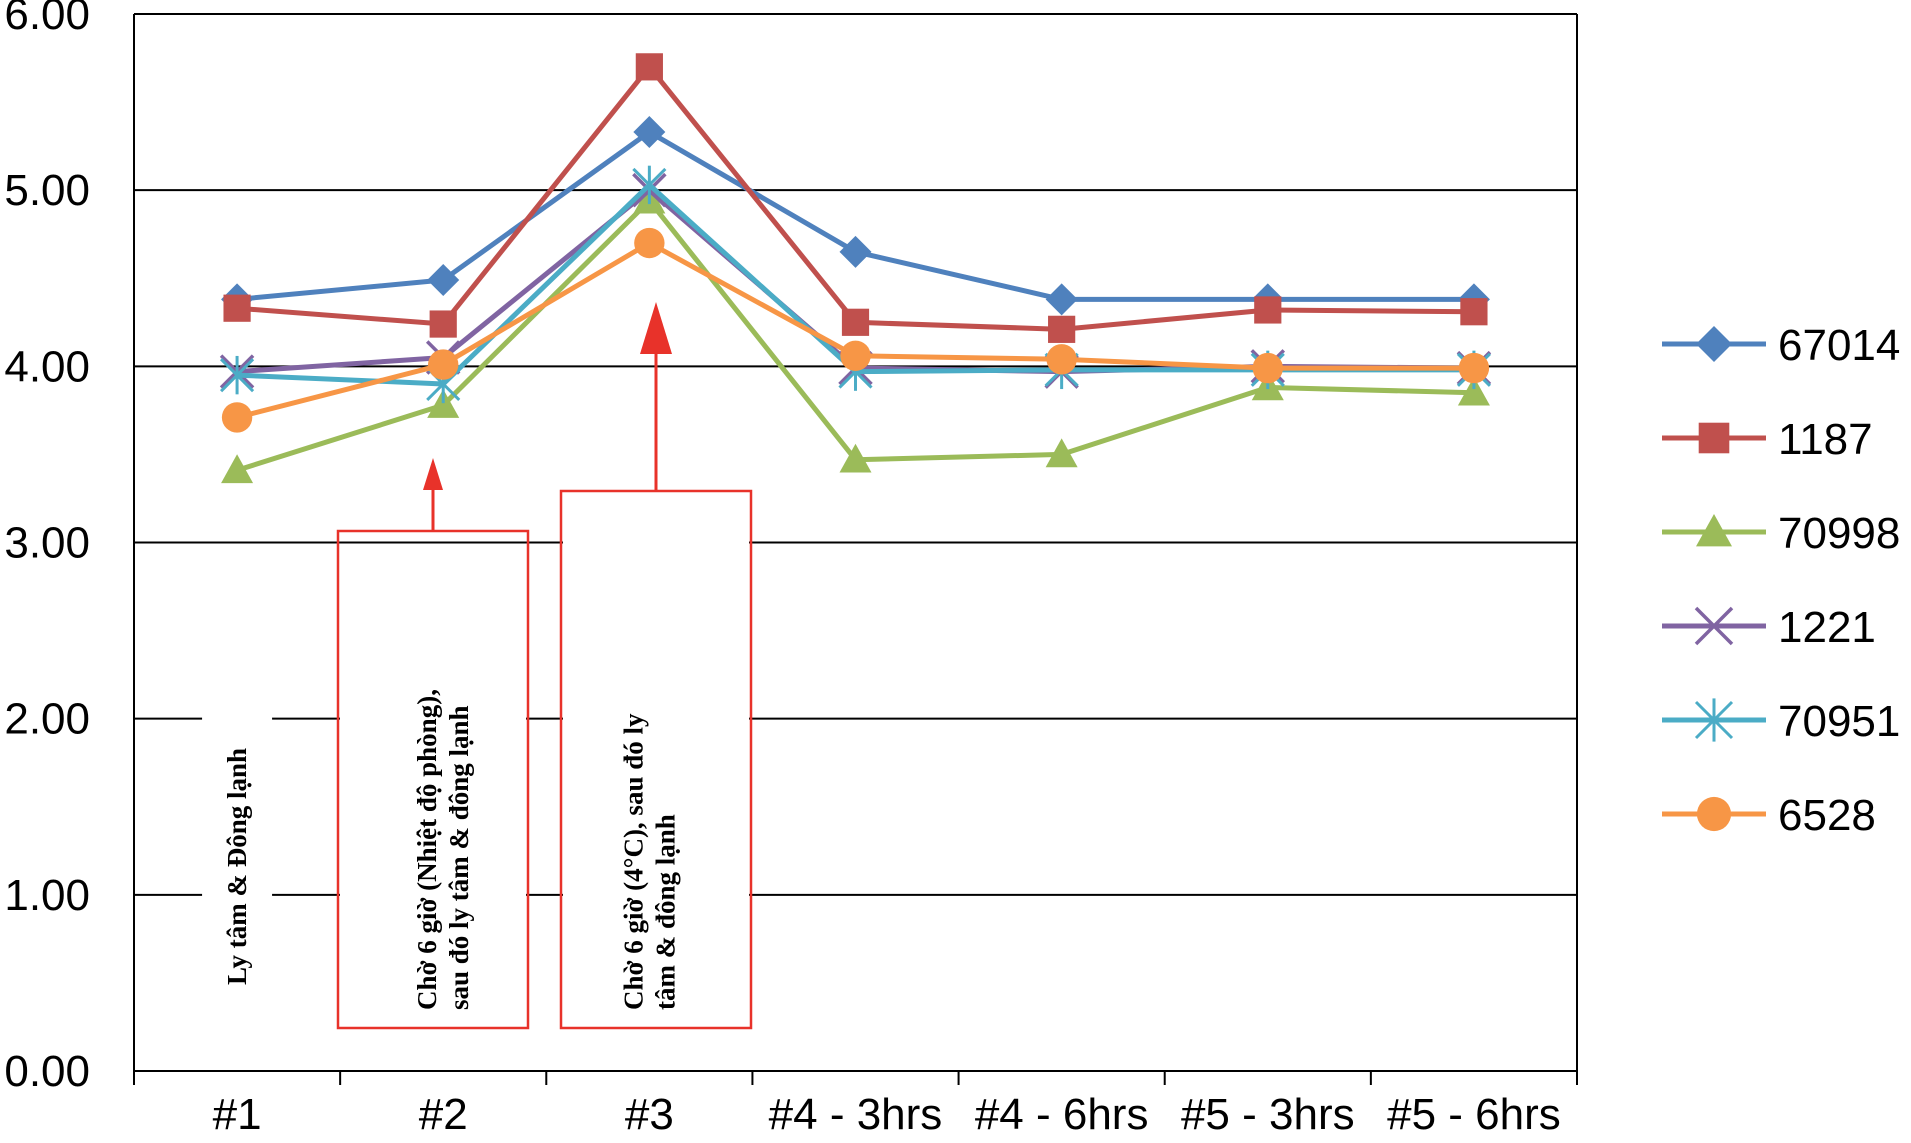 The width and height of the screenshot is (1911, 1143). I want to click on legend-label: 1221, so click(1827, 627).